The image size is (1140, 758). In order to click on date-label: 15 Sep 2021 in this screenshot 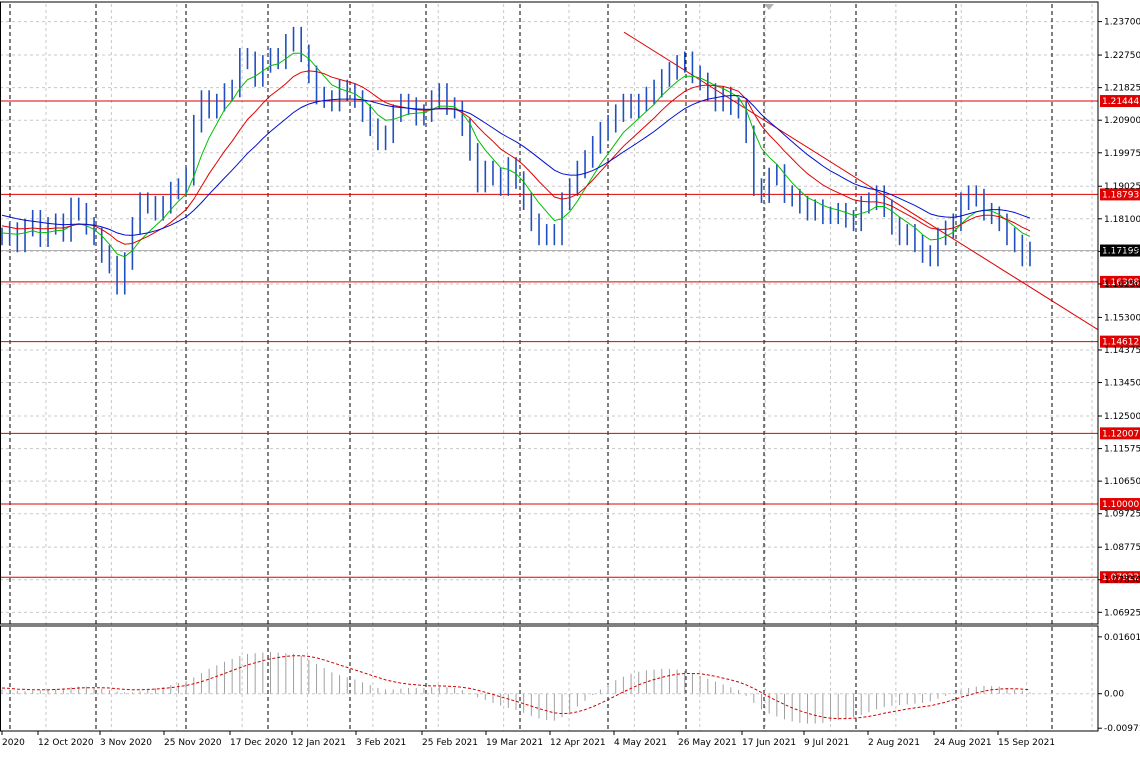, I will do `click(1026, 743)`.